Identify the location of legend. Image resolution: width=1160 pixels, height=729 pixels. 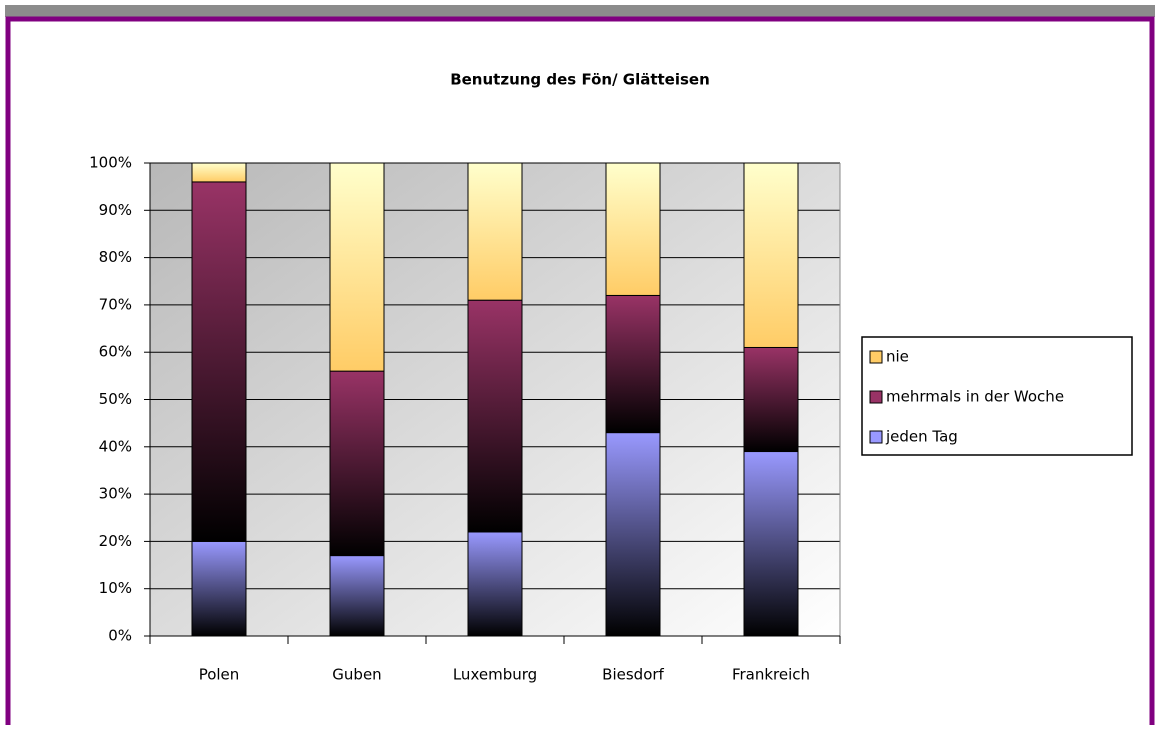
(997, 396).